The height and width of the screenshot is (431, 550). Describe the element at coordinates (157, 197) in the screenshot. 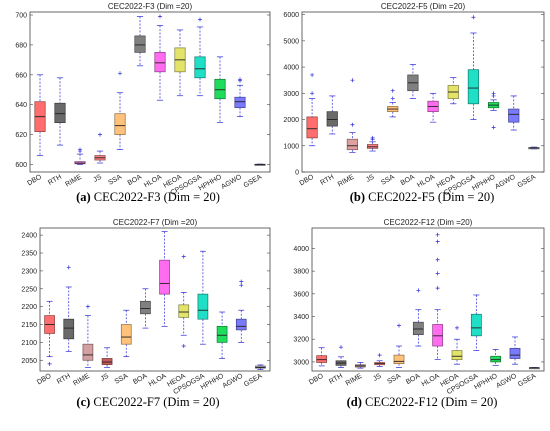

I see `caption-text: CEC2022-F3 (Dim = 20)` at that location.